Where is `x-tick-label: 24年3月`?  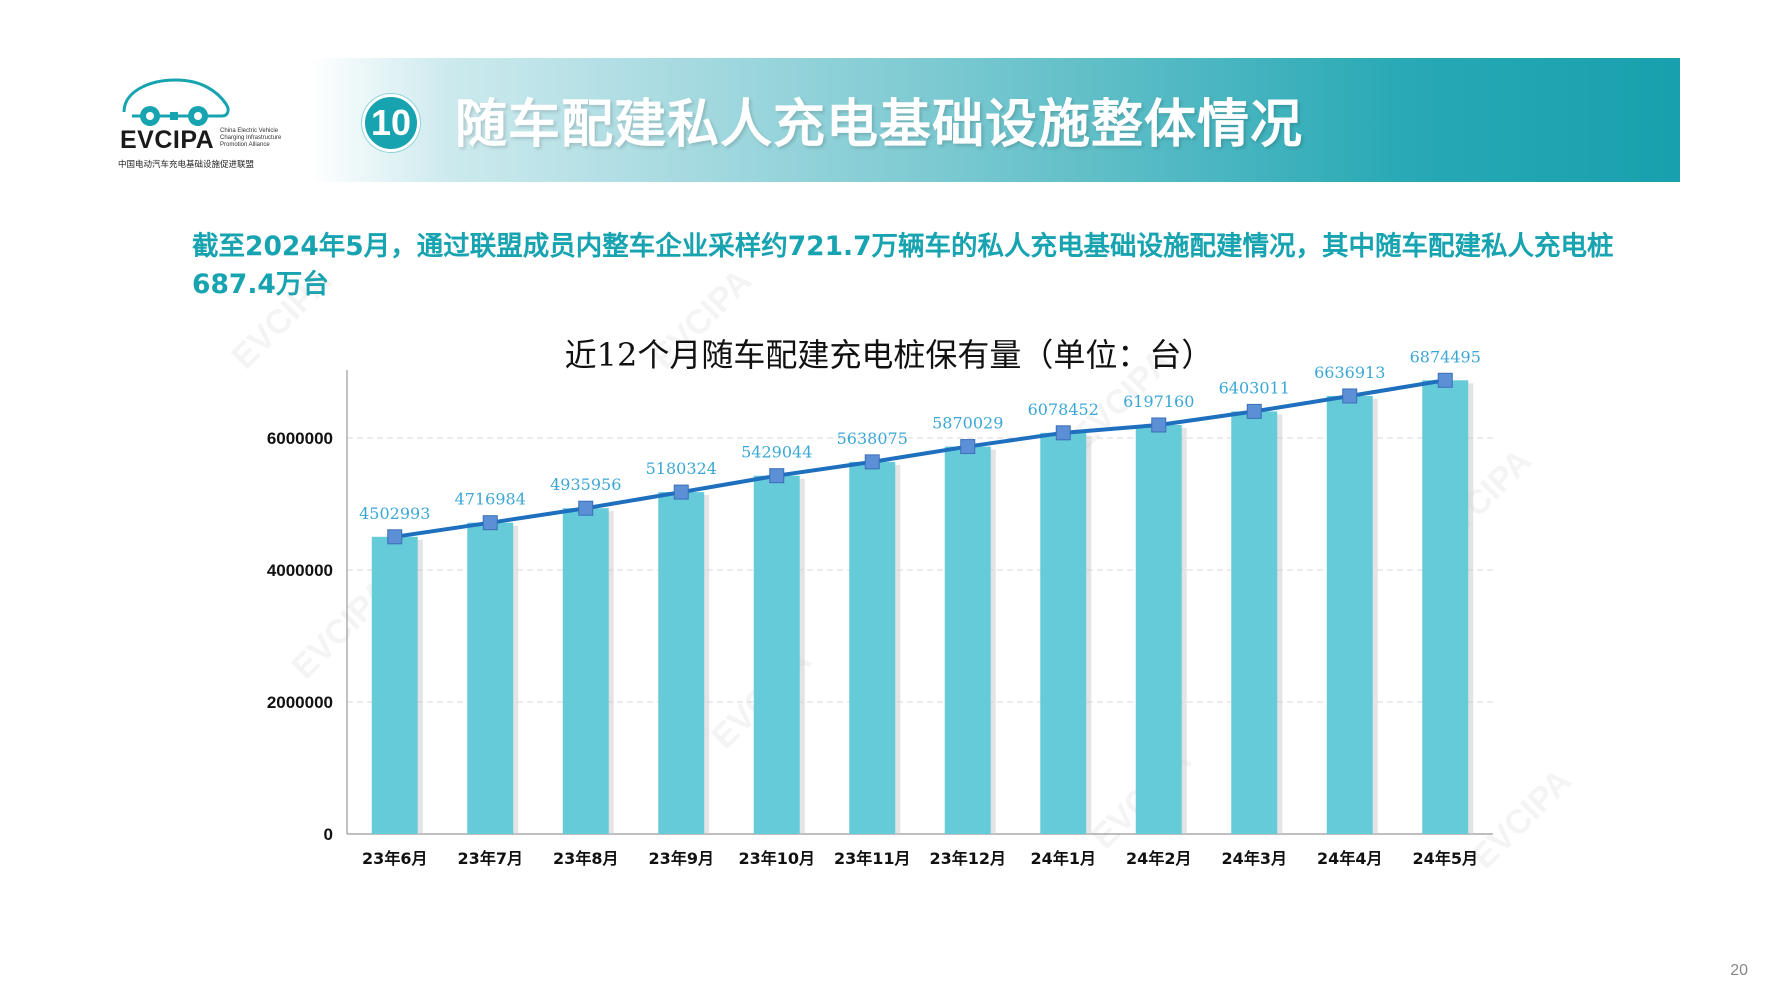 x-tick-label: 24年3月 is located at coordinates (1254, 858).